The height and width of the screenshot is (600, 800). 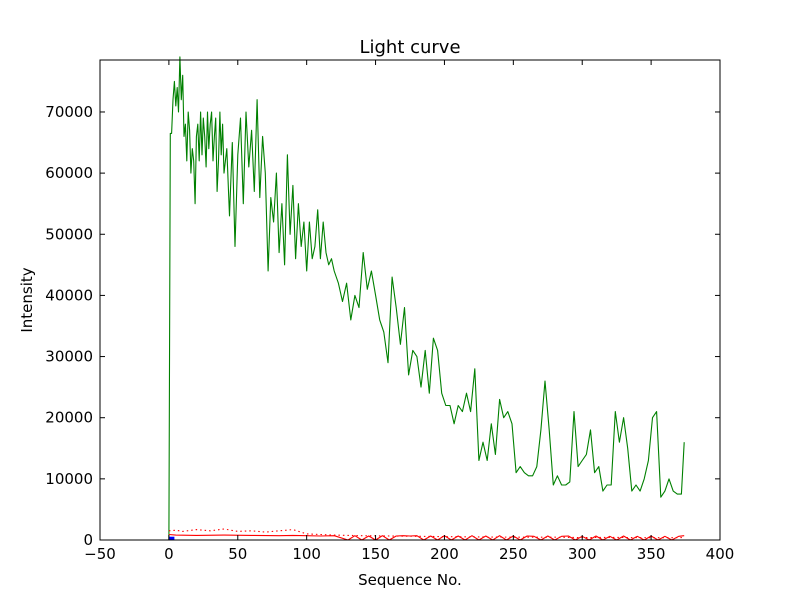 I want to click on y-tick-label: 60000, so click(x=69, y=173).